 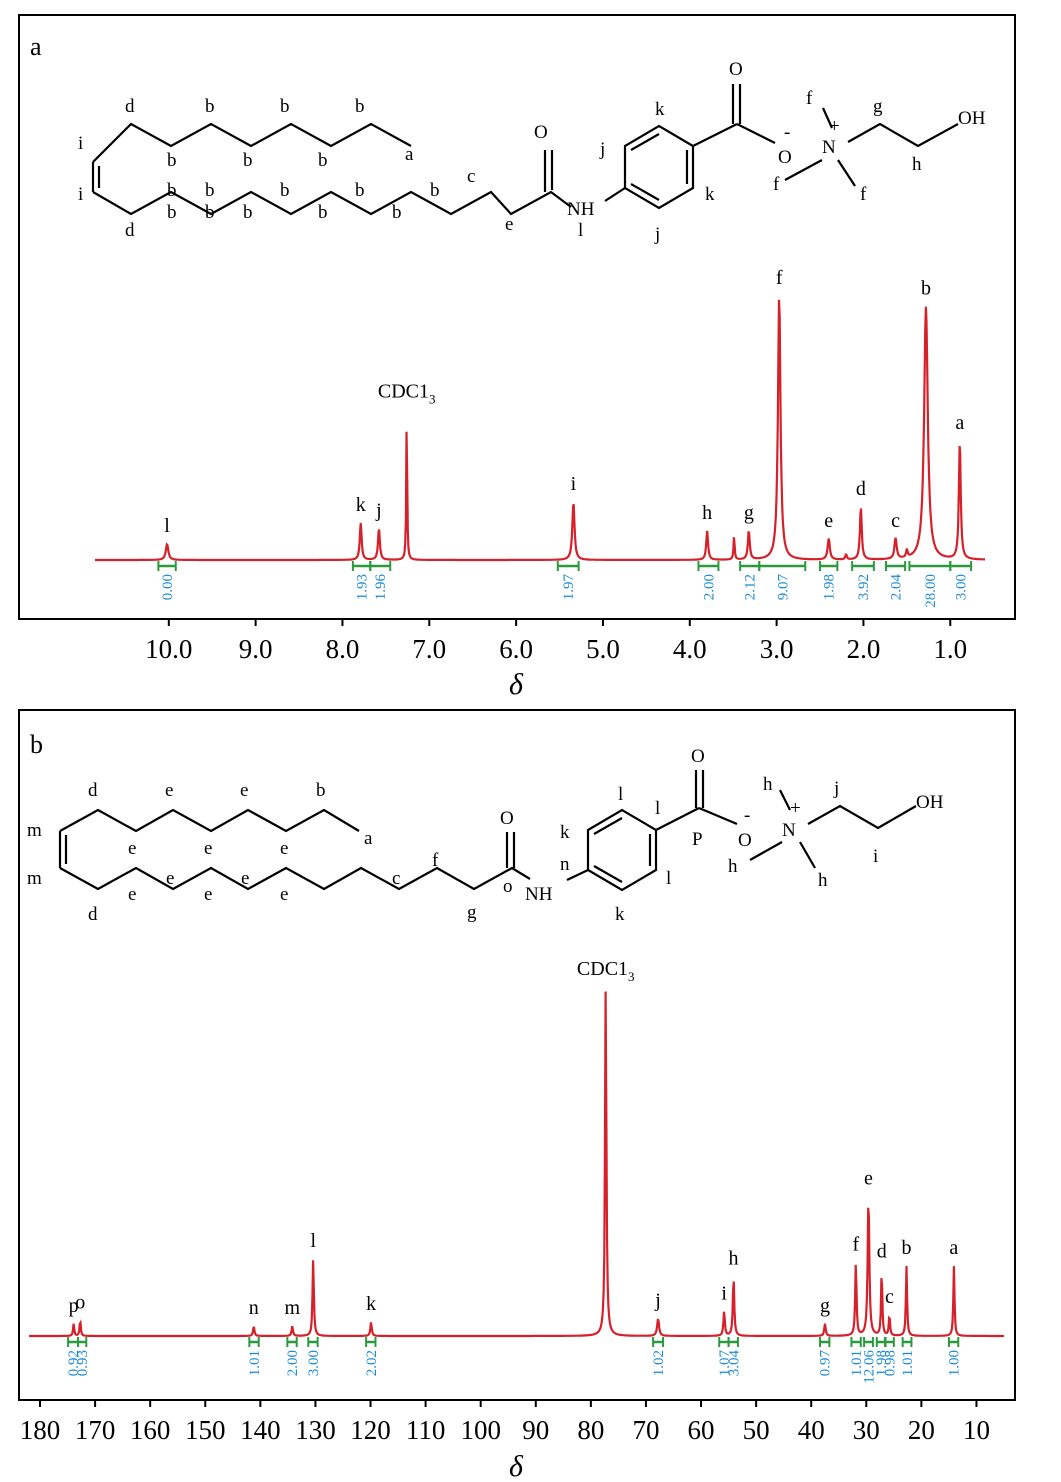 What do you see at coordinates (508, 886) in the screenshot?
I see `label-o: o` at bounding box center [508, 886].